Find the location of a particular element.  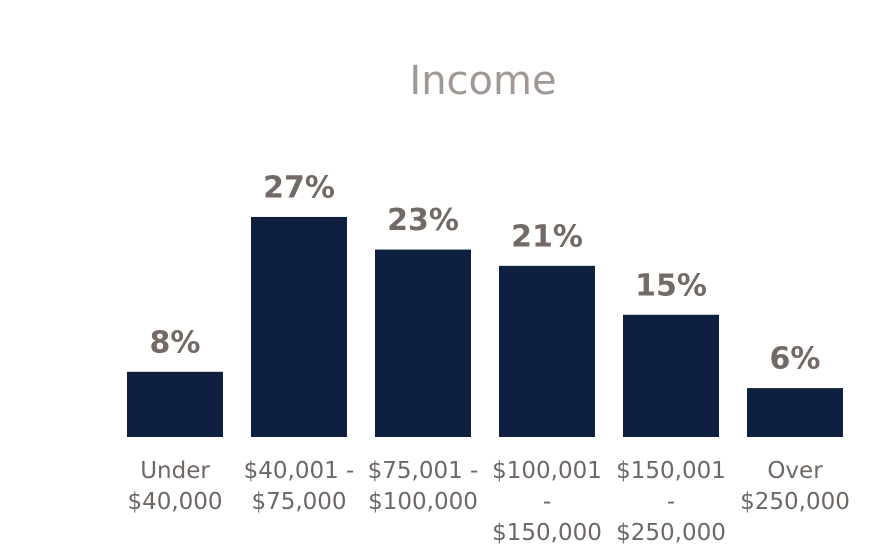

value-label: 6% is located at coordinates (795, 359).